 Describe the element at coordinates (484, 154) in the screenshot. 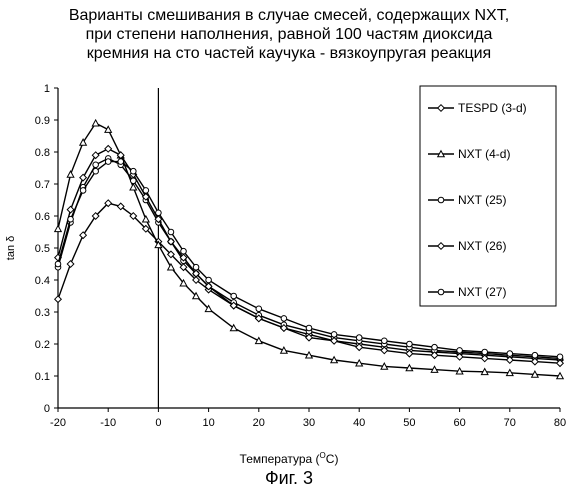

I see `legend-label: NXT (4-d)` at that location.